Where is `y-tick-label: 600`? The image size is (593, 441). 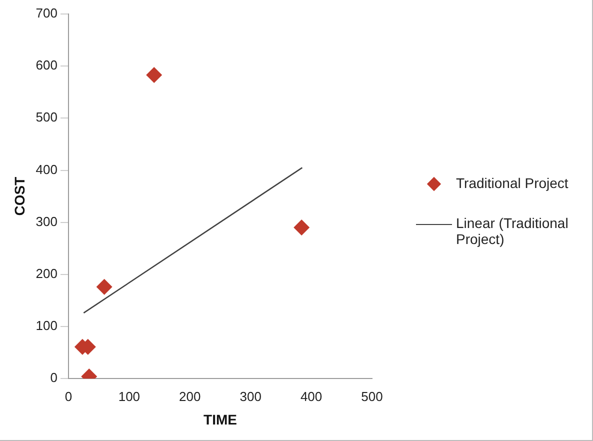 y-tick-label: 600 is located at coordinates (47, 65).